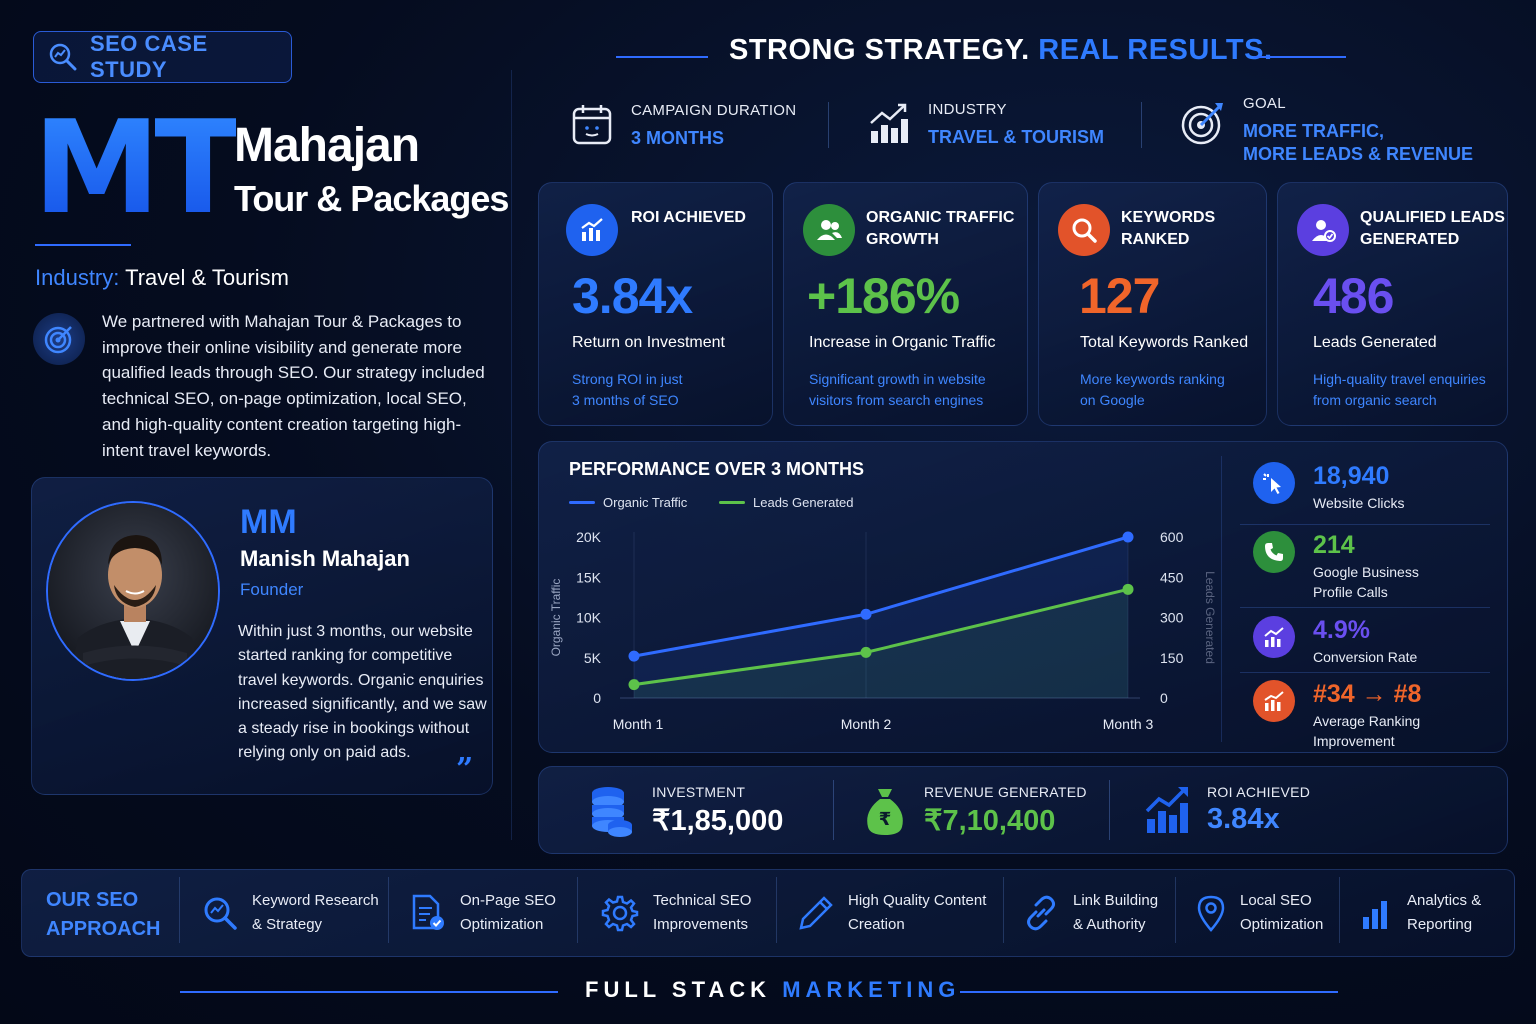  I want to click on column-divider, so click(511, 455).